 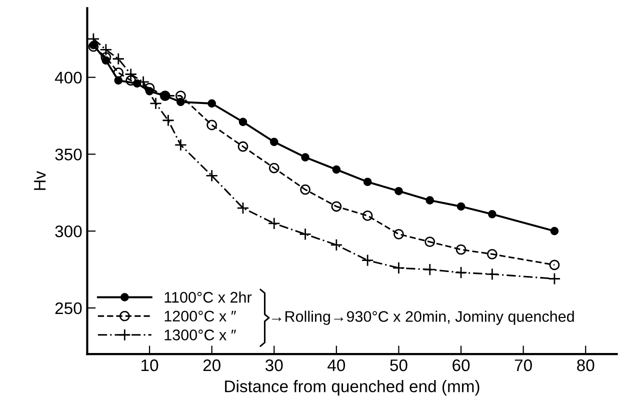 What do you see at coordinates (523, 365) in the screenshot?
I see `x-tick-label: 70` at bounding box center [523, 365].